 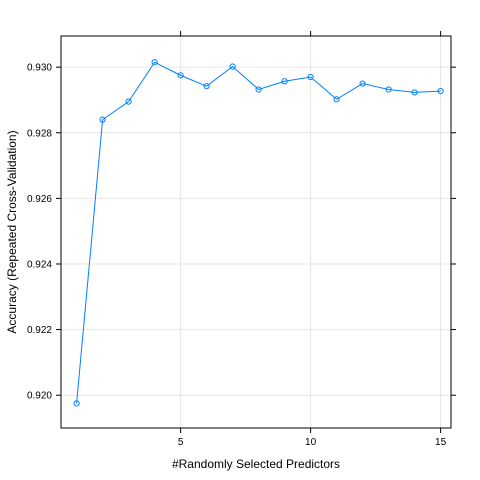 I want to click on y-tick-label: 0.922, so click(x=39, y=330).